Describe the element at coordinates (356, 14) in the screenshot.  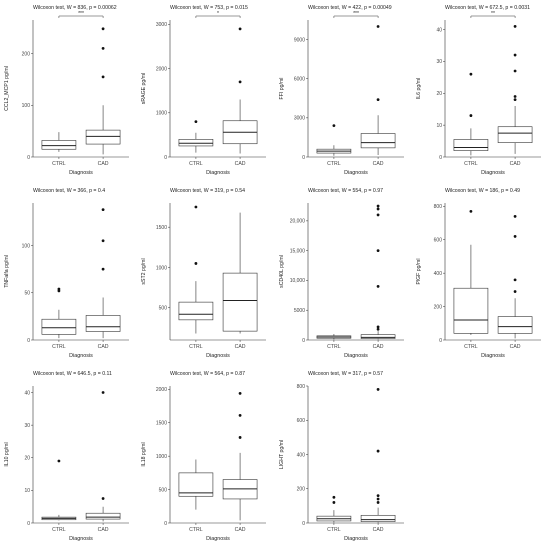
I see `significance-label: ***` at that location.